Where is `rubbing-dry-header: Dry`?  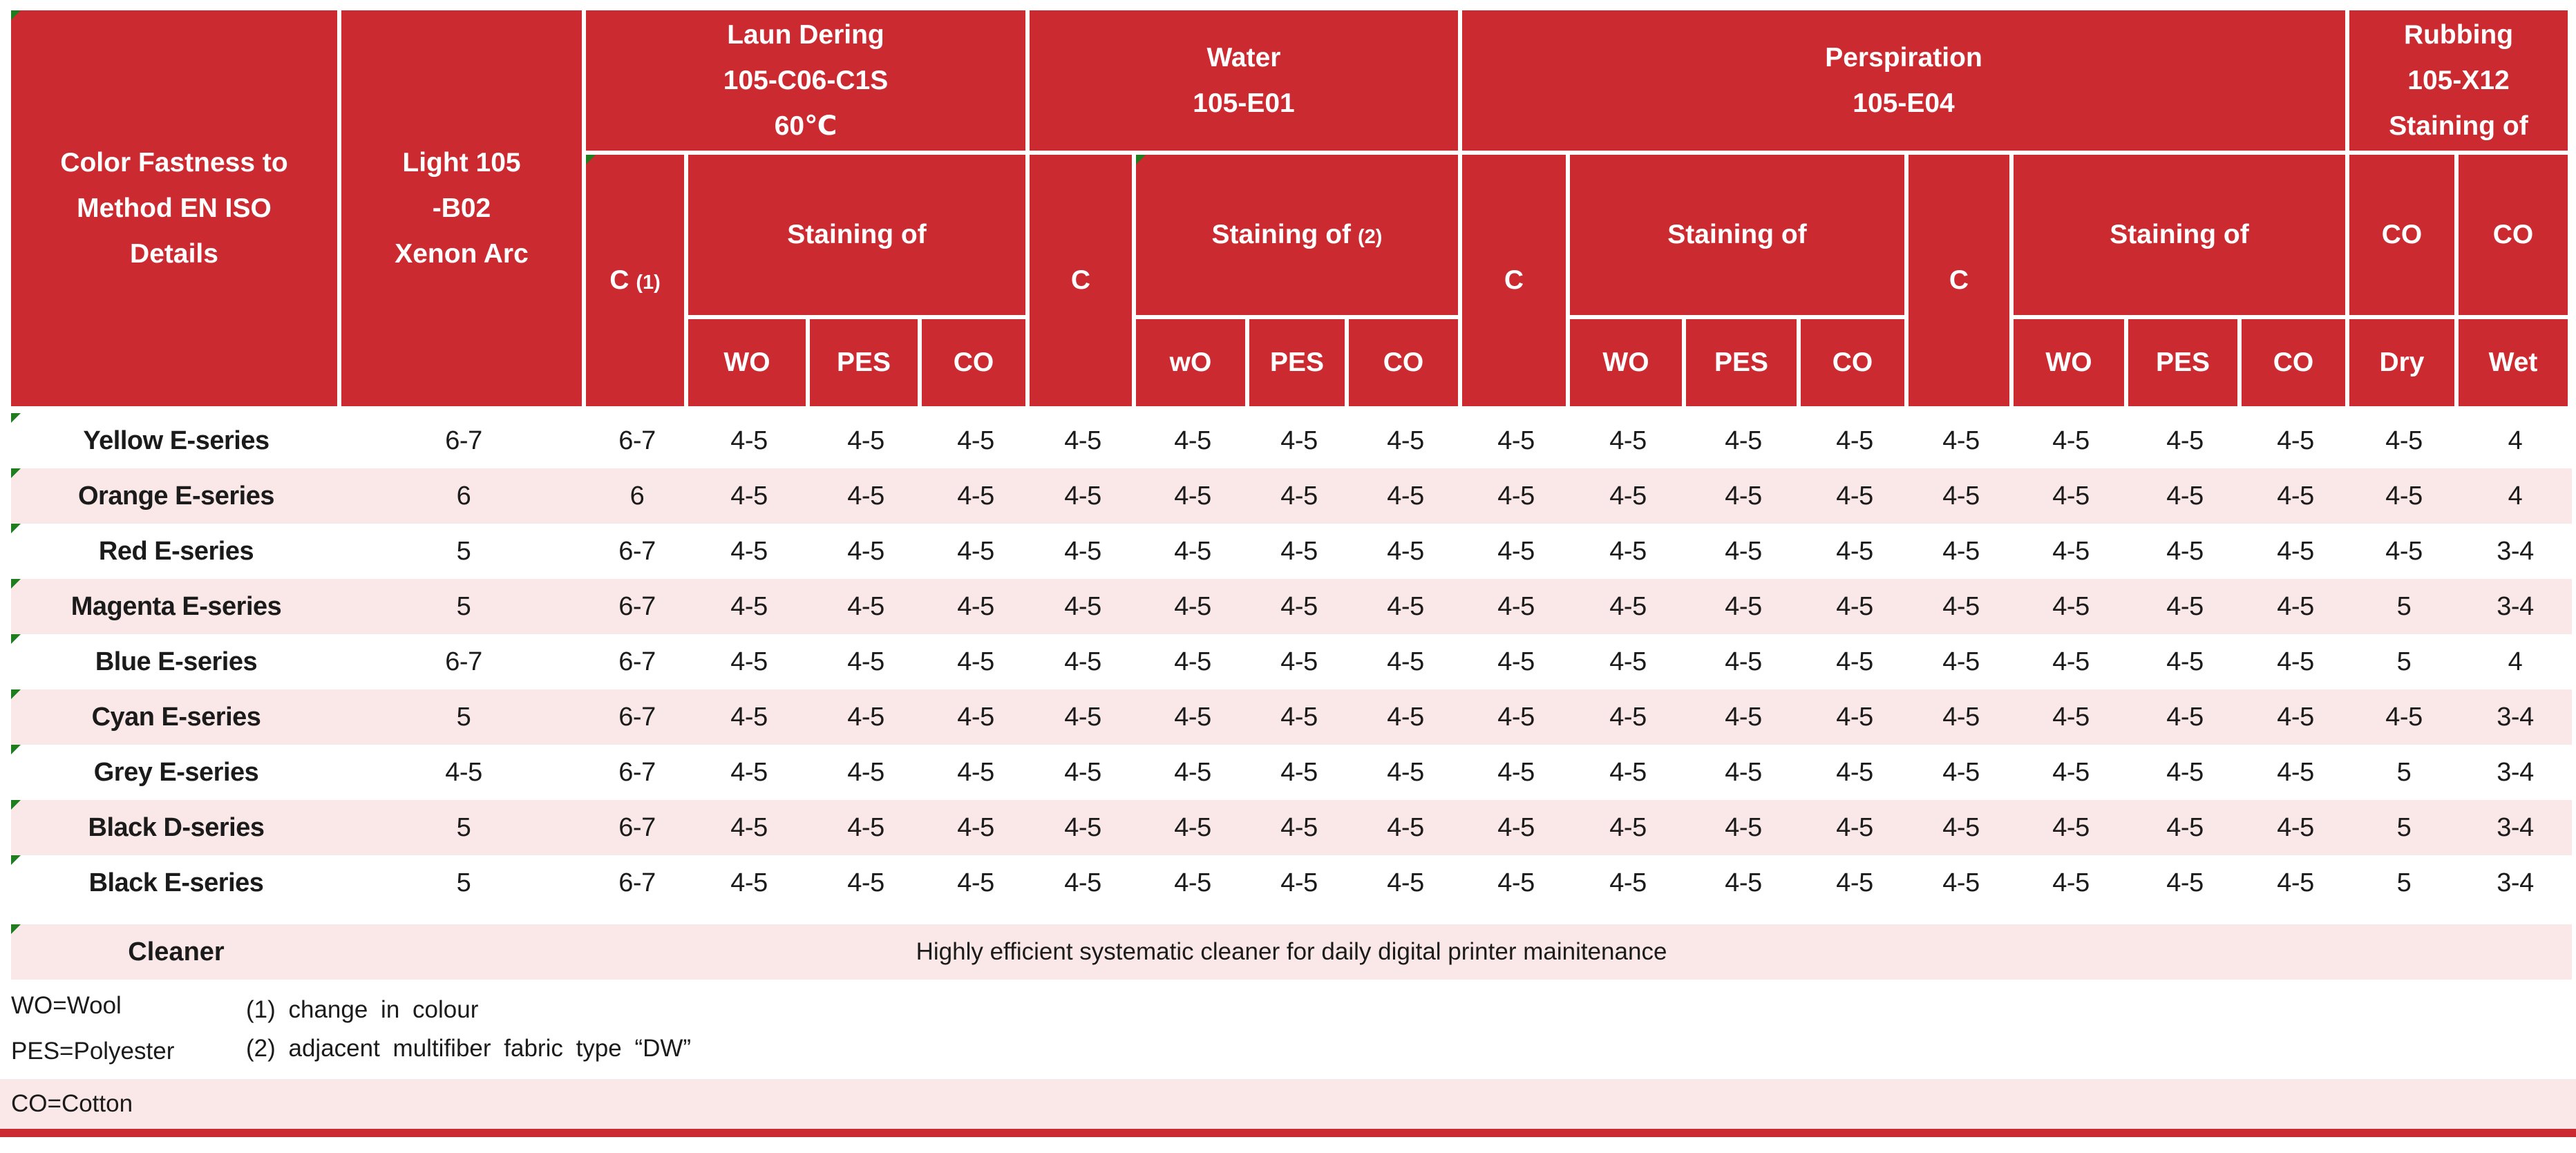
rubbing-dry-header: Dry is located at coordinates (2404, 364).